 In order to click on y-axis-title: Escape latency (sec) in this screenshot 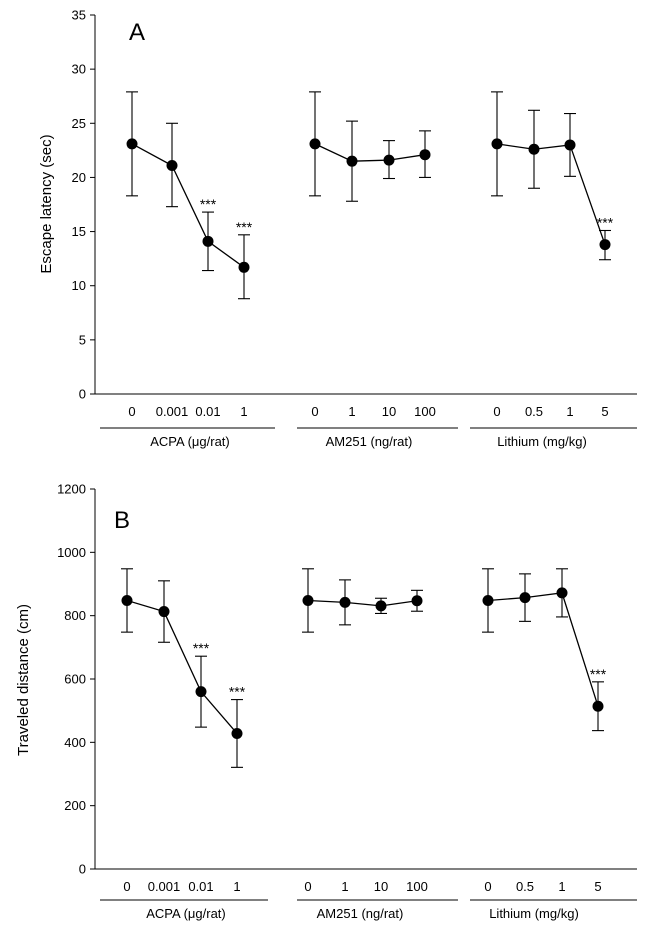, I will do `click(46, 203)`.